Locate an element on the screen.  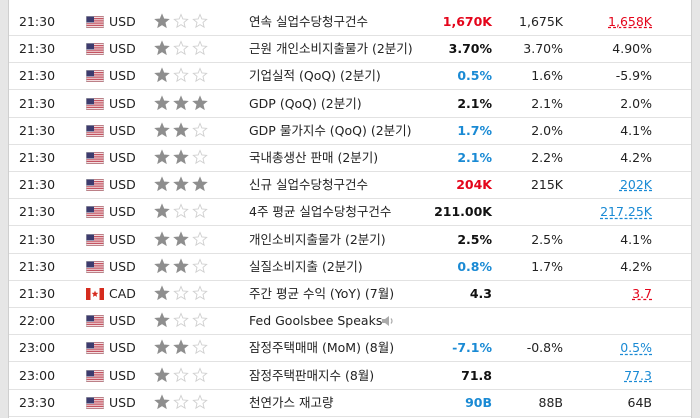
forecast: 1,675K is located at coordinates (541, 21).